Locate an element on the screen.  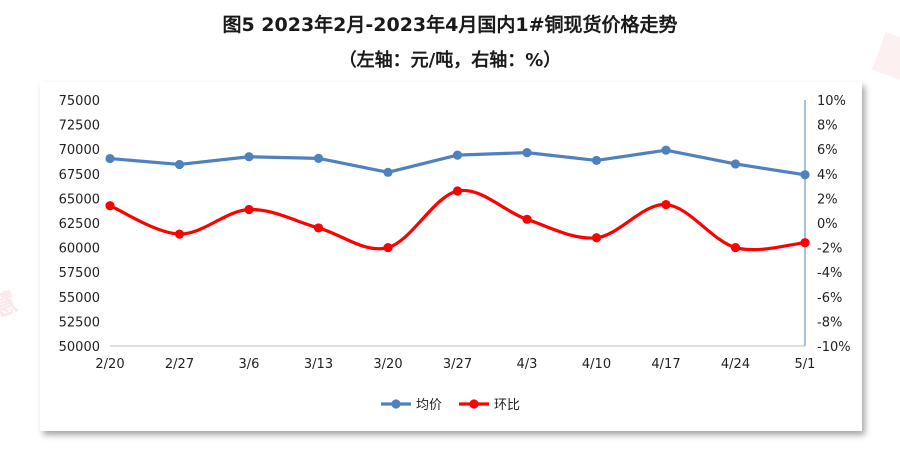
y-right-tick-label: 4% is located at coordinates (827, 175).